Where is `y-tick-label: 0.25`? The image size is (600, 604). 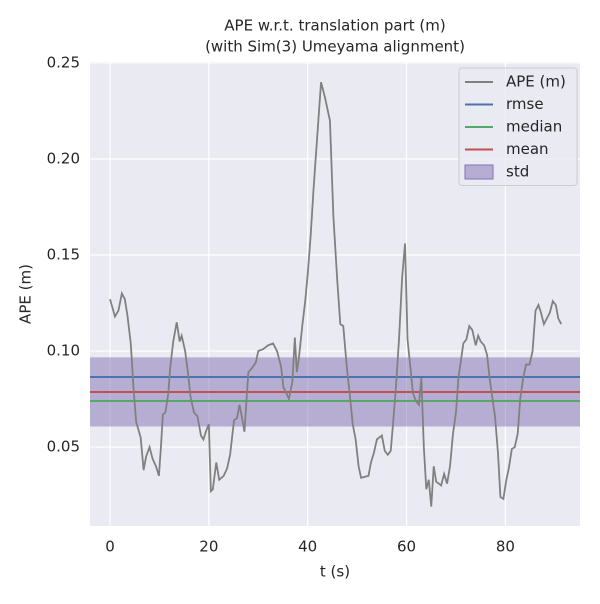 y-tick-label: 0.25 is located at coordinates (63, 62).